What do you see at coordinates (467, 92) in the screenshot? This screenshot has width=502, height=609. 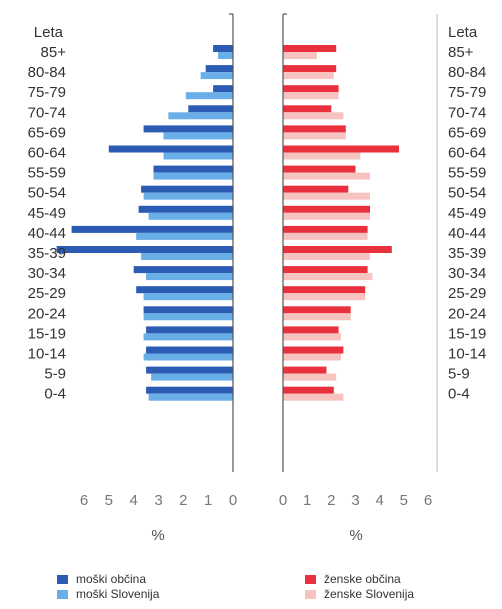 I see `age-label-right-75-79: 75-79` at bounding box center [467, 92].